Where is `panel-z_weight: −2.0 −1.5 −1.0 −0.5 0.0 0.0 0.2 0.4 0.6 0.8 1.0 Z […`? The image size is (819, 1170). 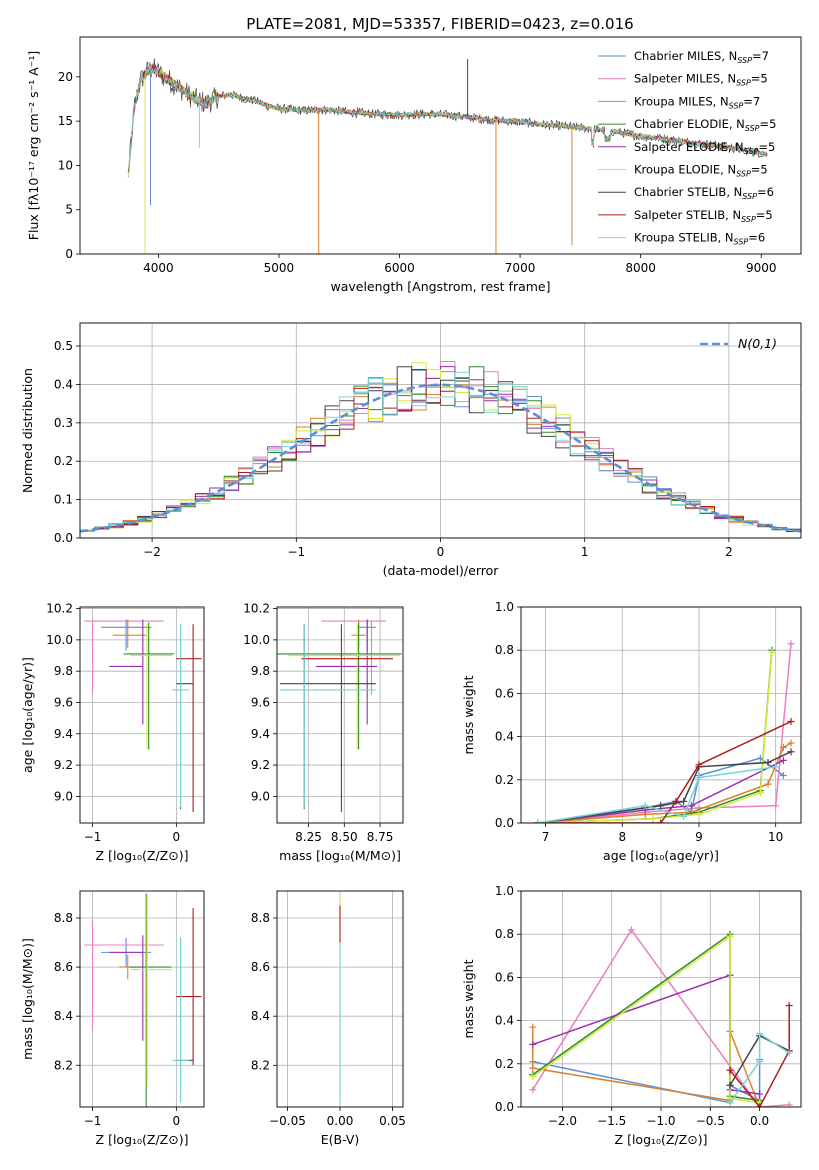 panel-z_weight: −2.0 −1.5 −1.0 −0.5 0.0 0.0 0.2 0.4 0.6 0.8 1.0 Z [… is located at coordinates (631, 1015).